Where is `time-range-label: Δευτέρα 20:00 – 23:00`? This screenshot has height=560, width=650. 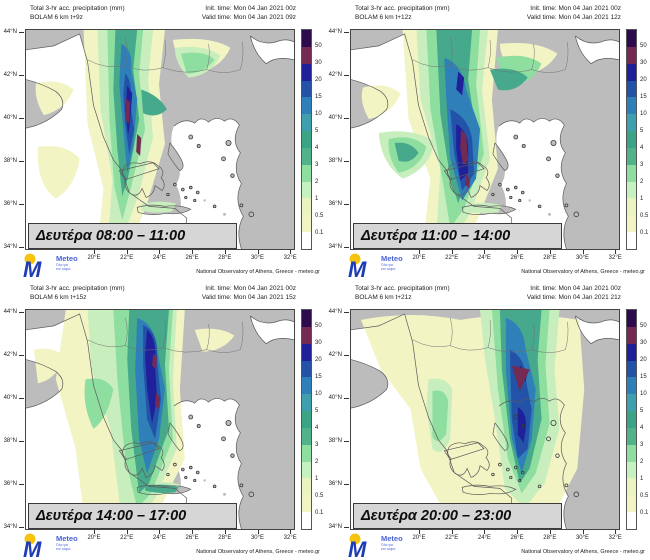 time-range-label: Δευτέρα 20:00 – 23:00 is located at coordinates (457, 516).